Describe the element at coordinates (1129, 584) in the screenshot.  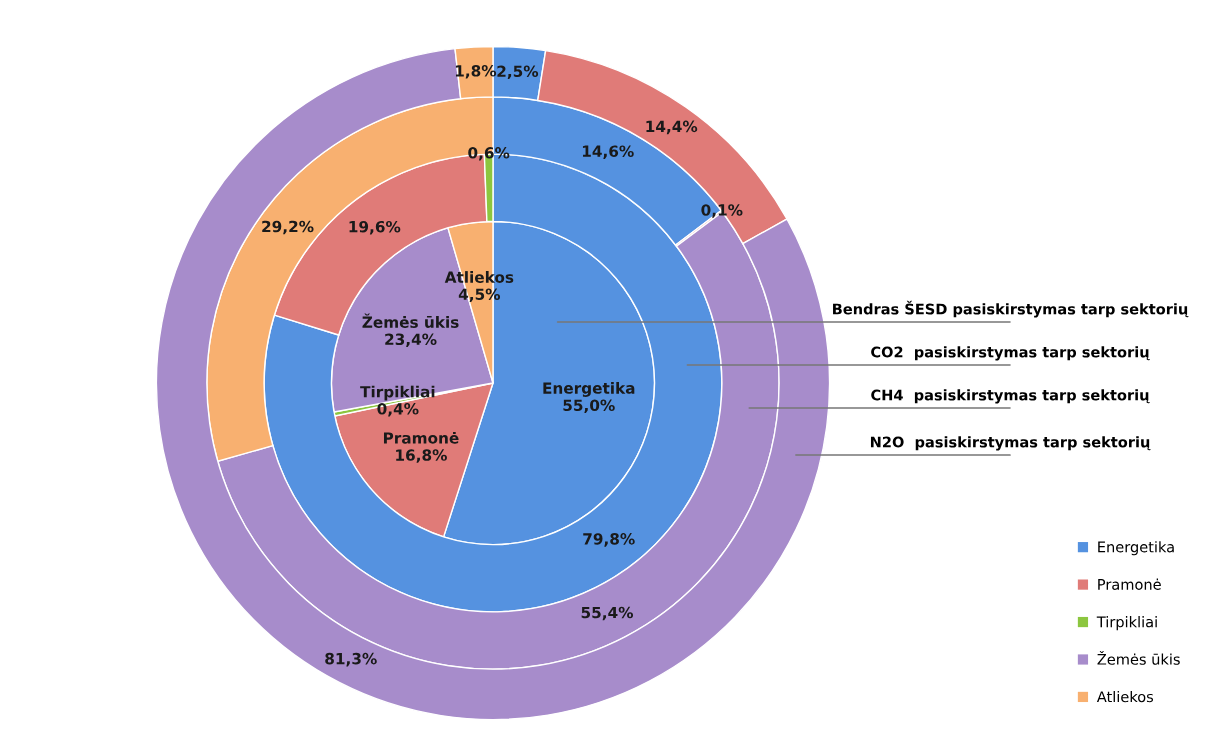
I see `legend-label: Pramonė` at that location.